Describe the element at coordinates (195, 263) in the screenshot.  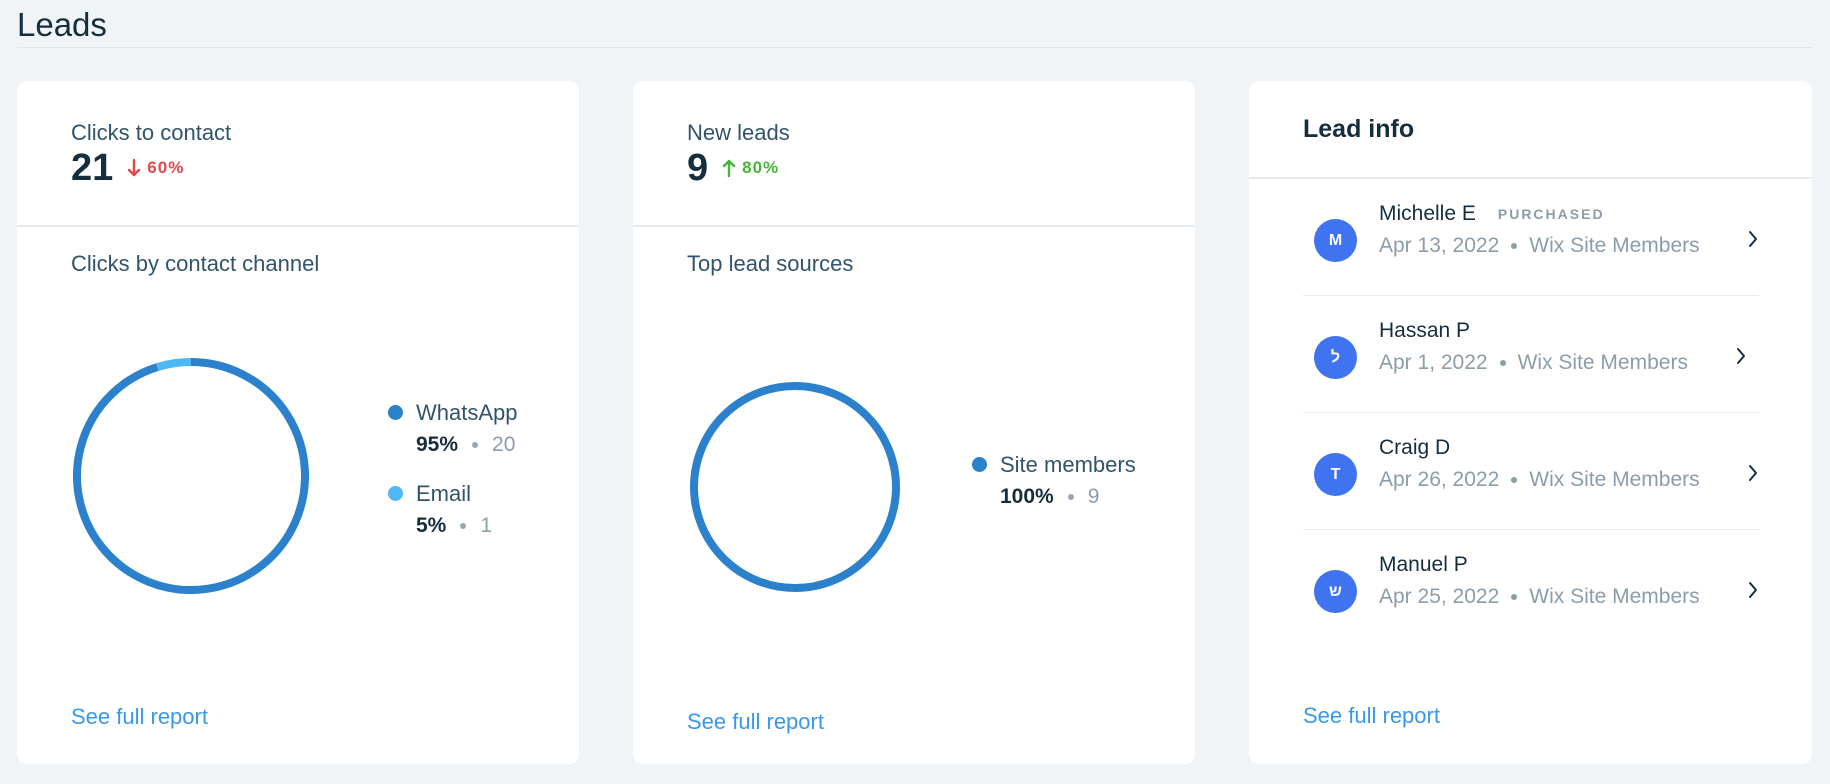
I see `section-title: Clicks by contact channel` at that location.